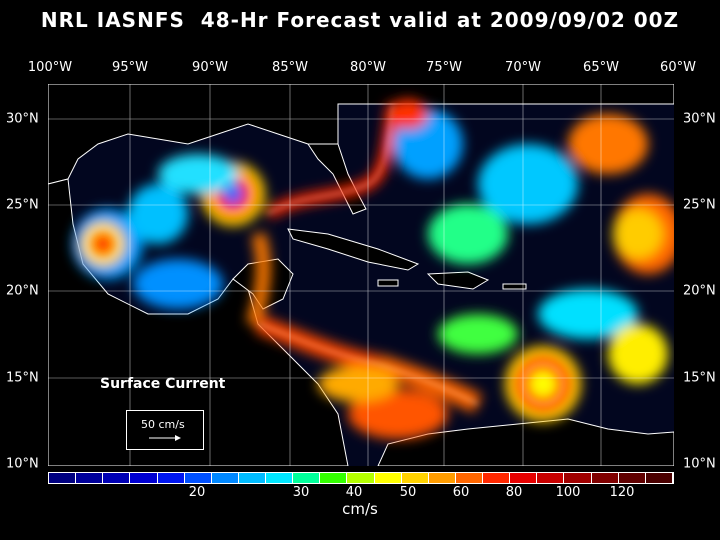 Image resolution: width=720 pixels, height=540 pixels. I want to click on longitude-label: 90°W, so click(210, 67).